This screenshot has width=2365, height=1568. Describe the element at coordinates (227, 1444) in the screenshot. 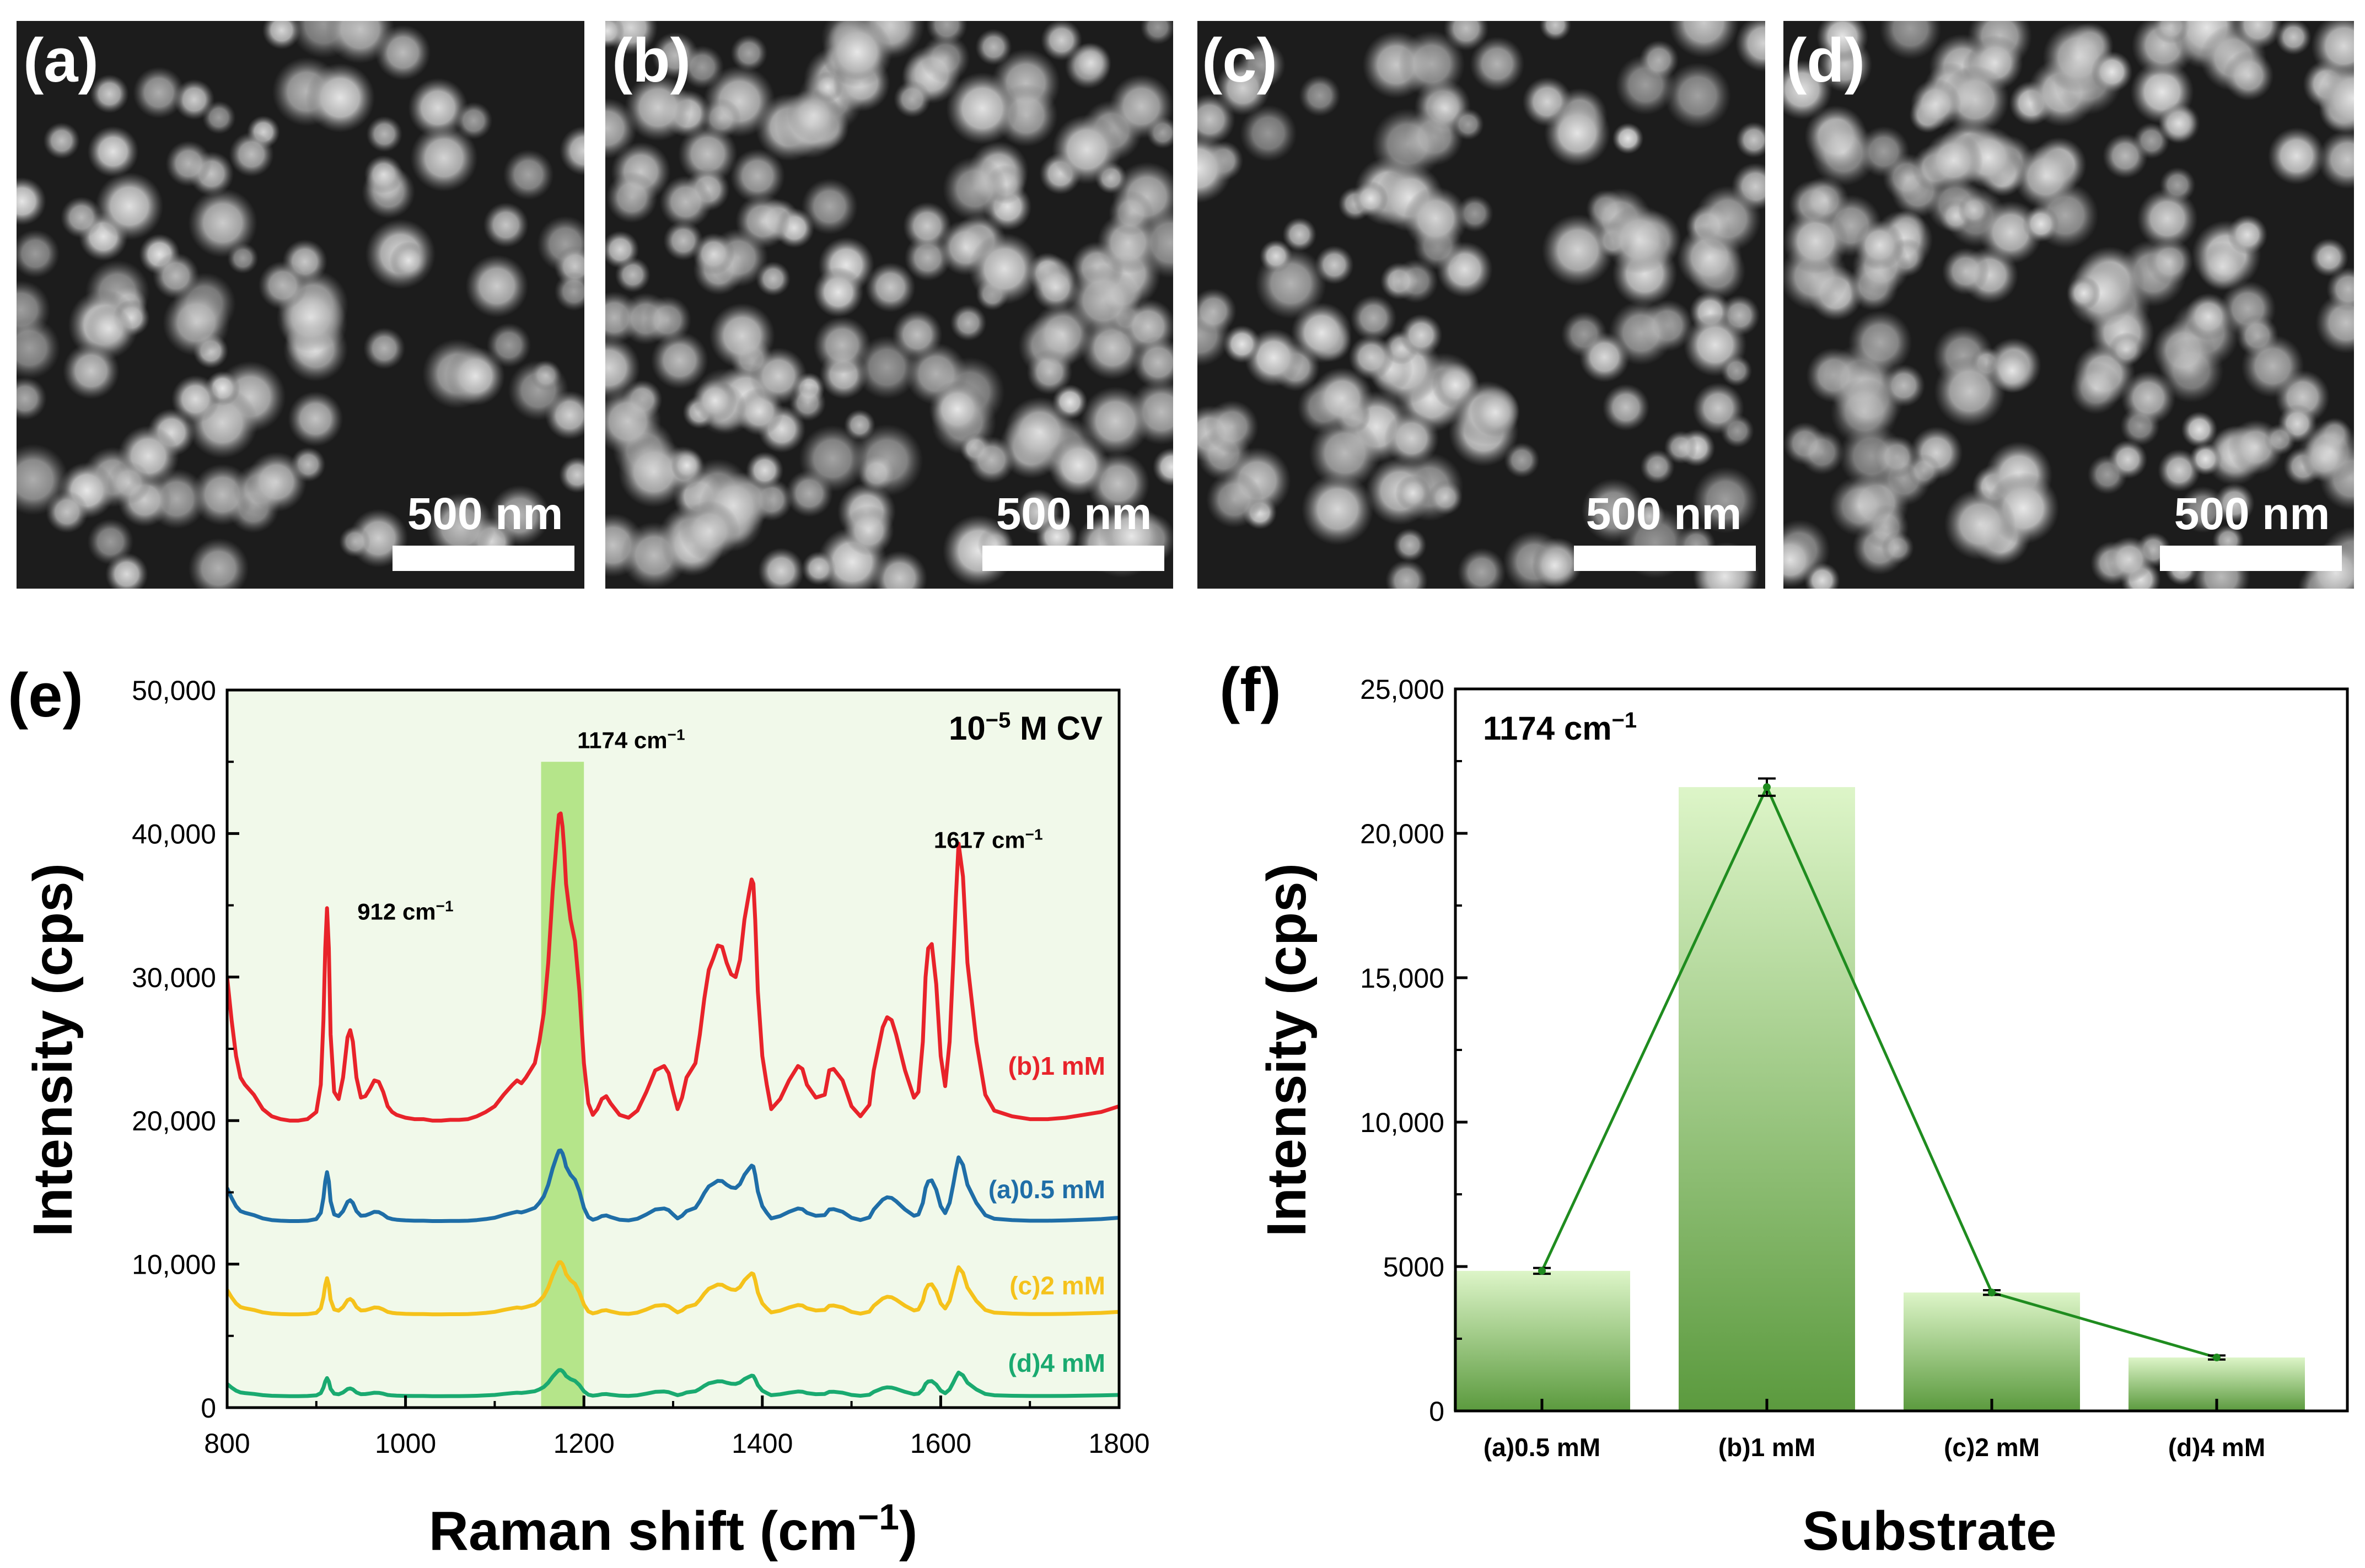

I see `x-tick-label: 800` at that location.